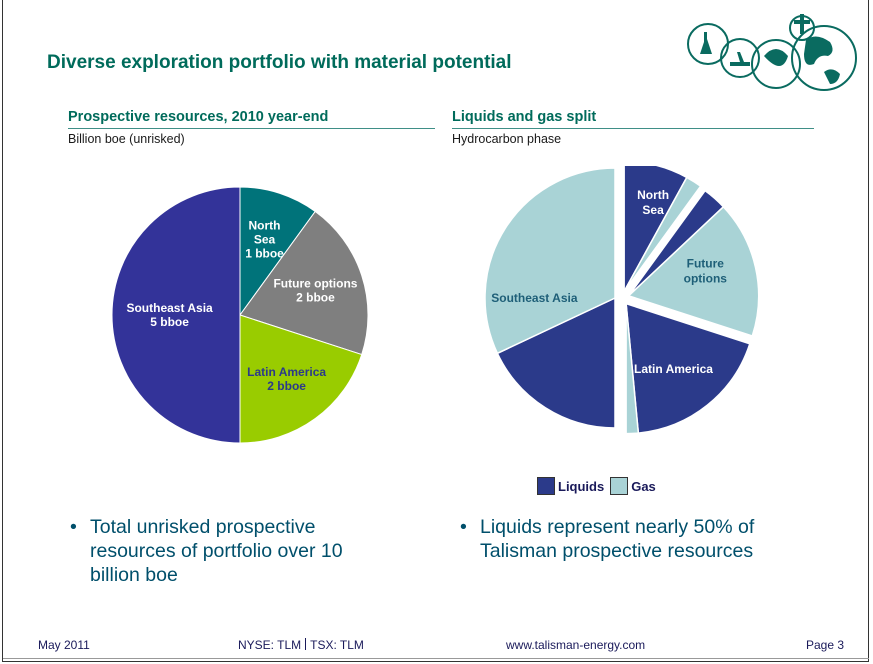 Image resolution: width=873 pixels, height=664 pixels. I want to click on pie-slice-latin-america-liquids, so click(688, 368).